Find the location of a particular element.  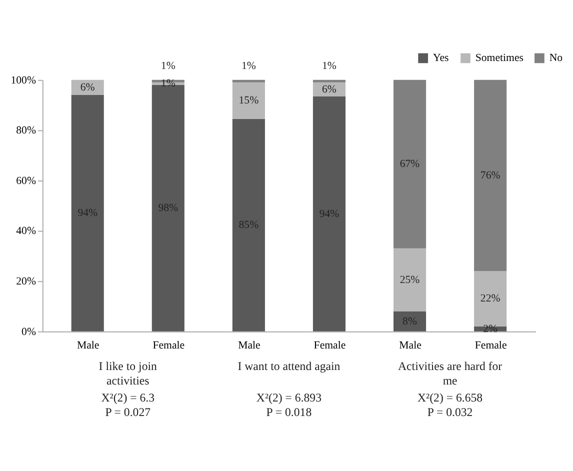

y-tick-label: 20% is located at coordinates (26, 282).